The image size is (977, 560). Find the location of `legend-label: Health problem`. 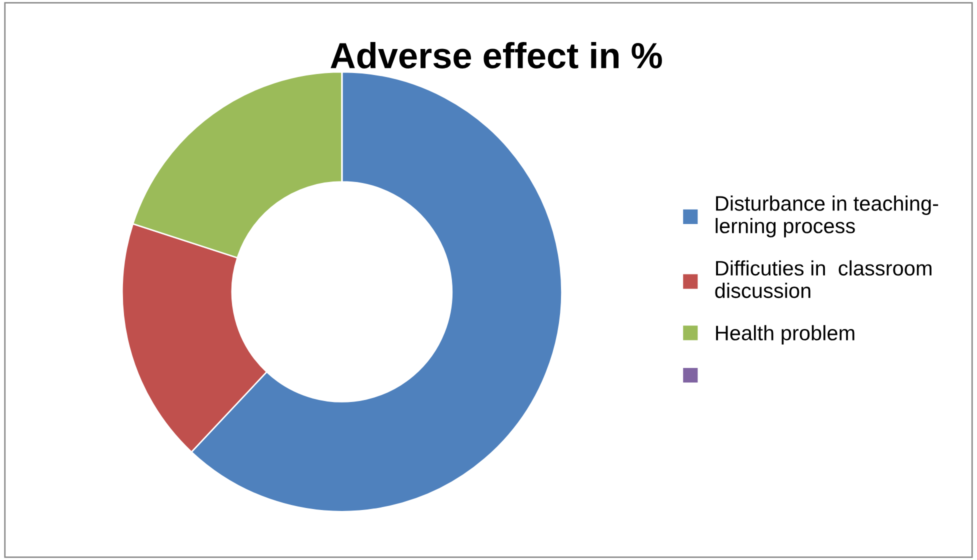

legend-label: Health problem is located at coordinates (785, 335).